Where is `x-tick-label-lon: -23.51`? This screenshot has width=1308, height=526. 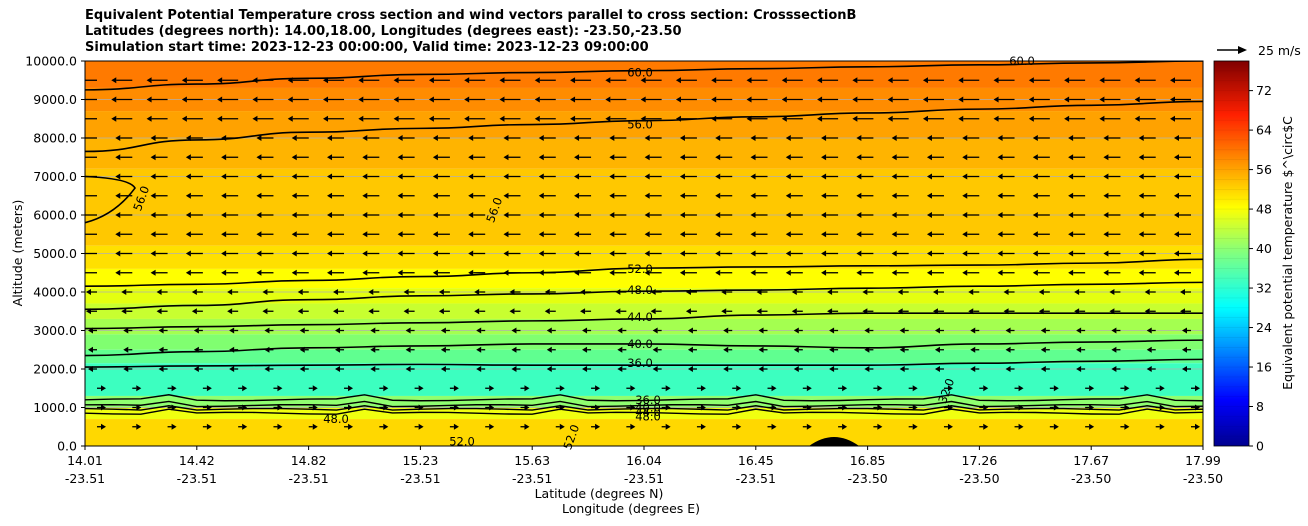 x-tick-label-lon: -23.51 is located at coordinates (644, 478).